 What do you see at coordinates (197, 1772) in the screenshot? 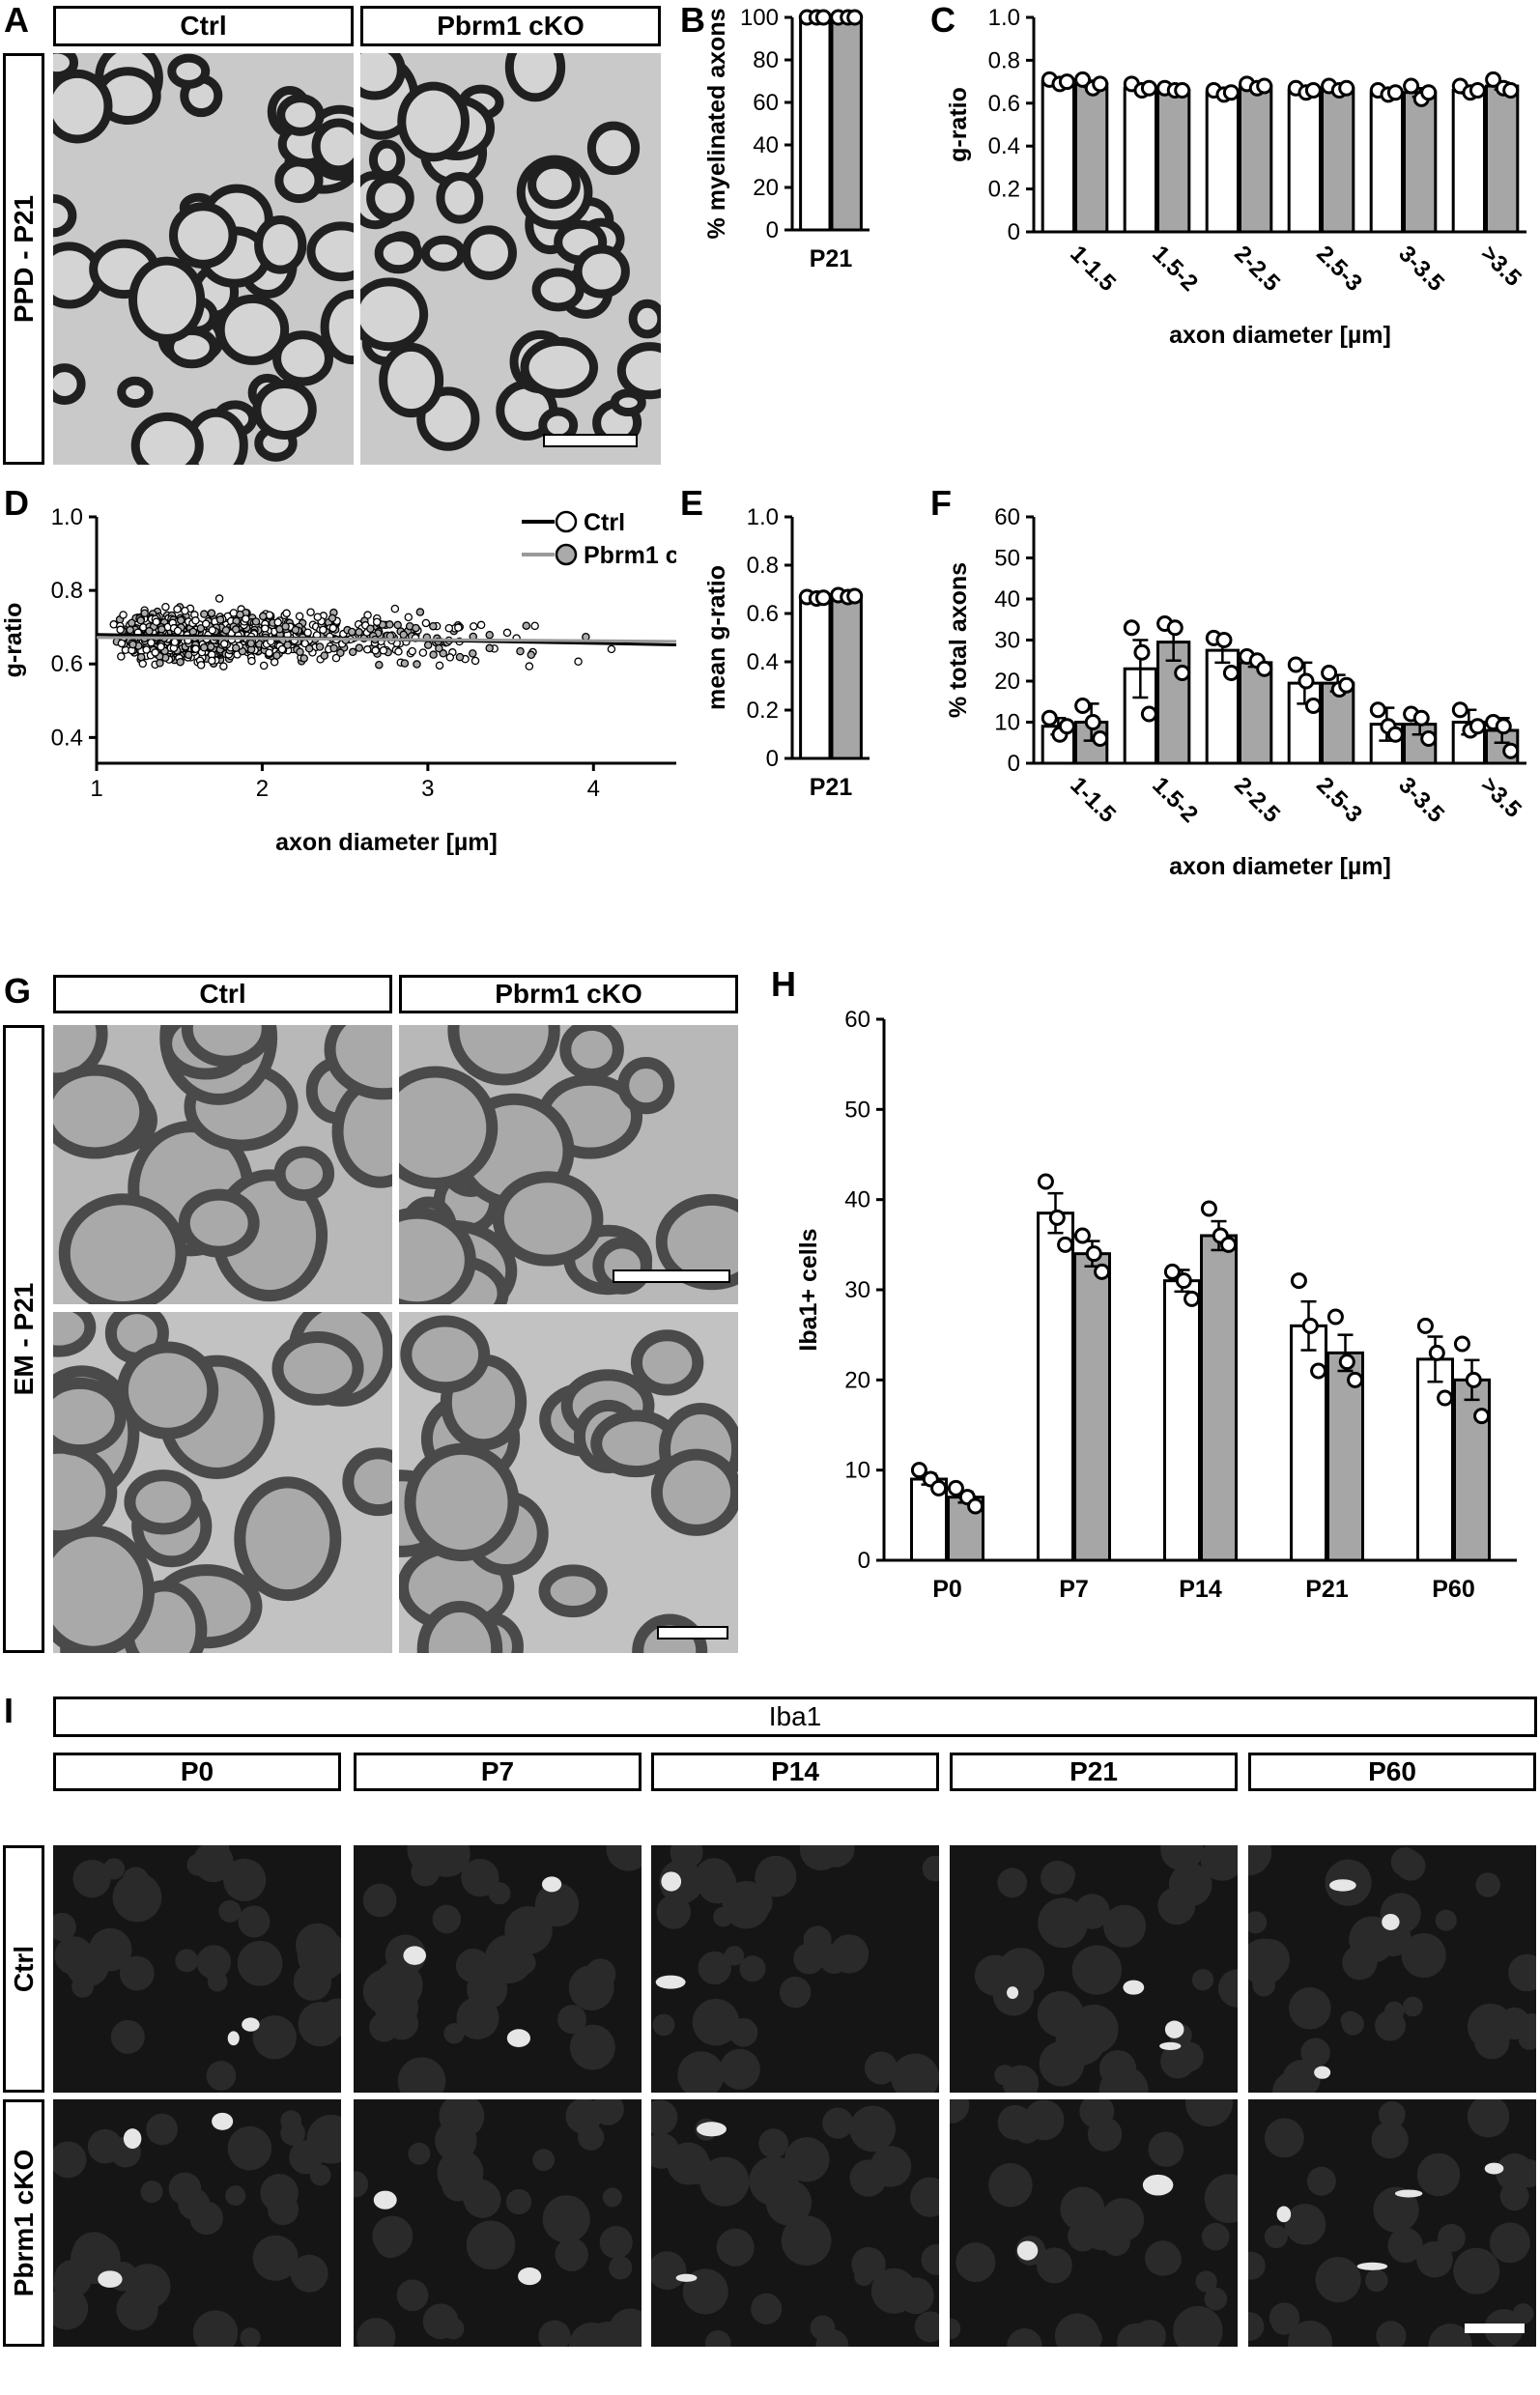
I see `panel-i-col-p0: P0` at bounding box center [197, 1772].